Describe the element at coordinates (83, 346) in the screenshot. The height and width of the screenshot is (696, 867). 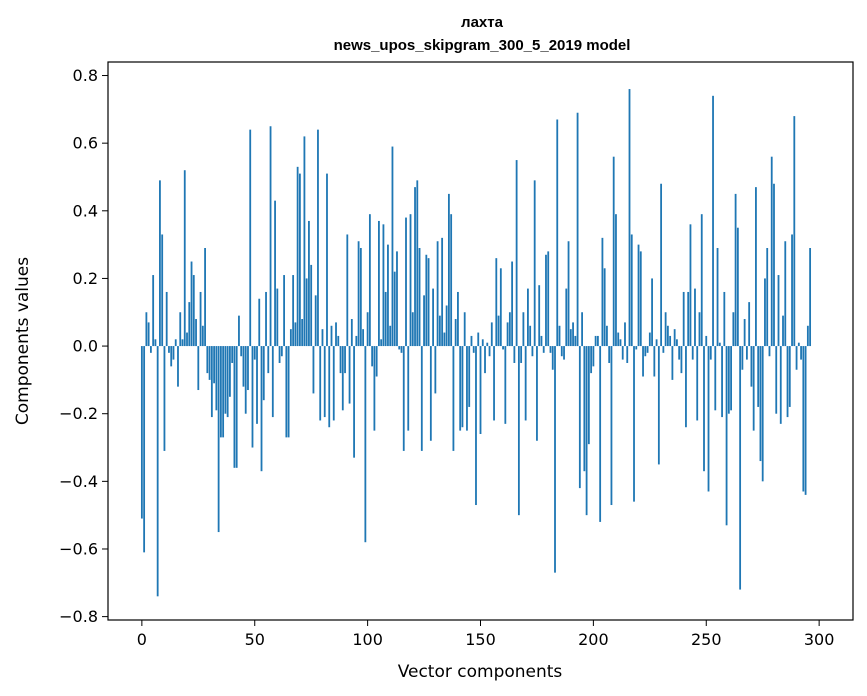
I see `y-axis: −0.8 −0.6 −0.4 −0.2 0.0 0.2 0.4 0.6 0.8` at that location.